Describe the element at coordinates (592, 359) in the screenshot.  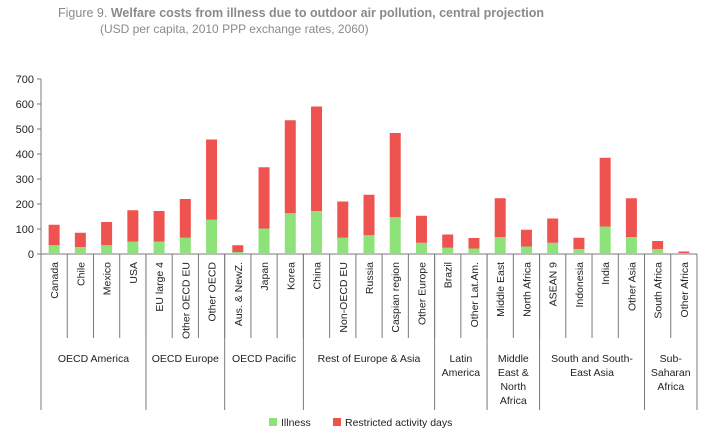
I see `group-label: South and South-` at that location.